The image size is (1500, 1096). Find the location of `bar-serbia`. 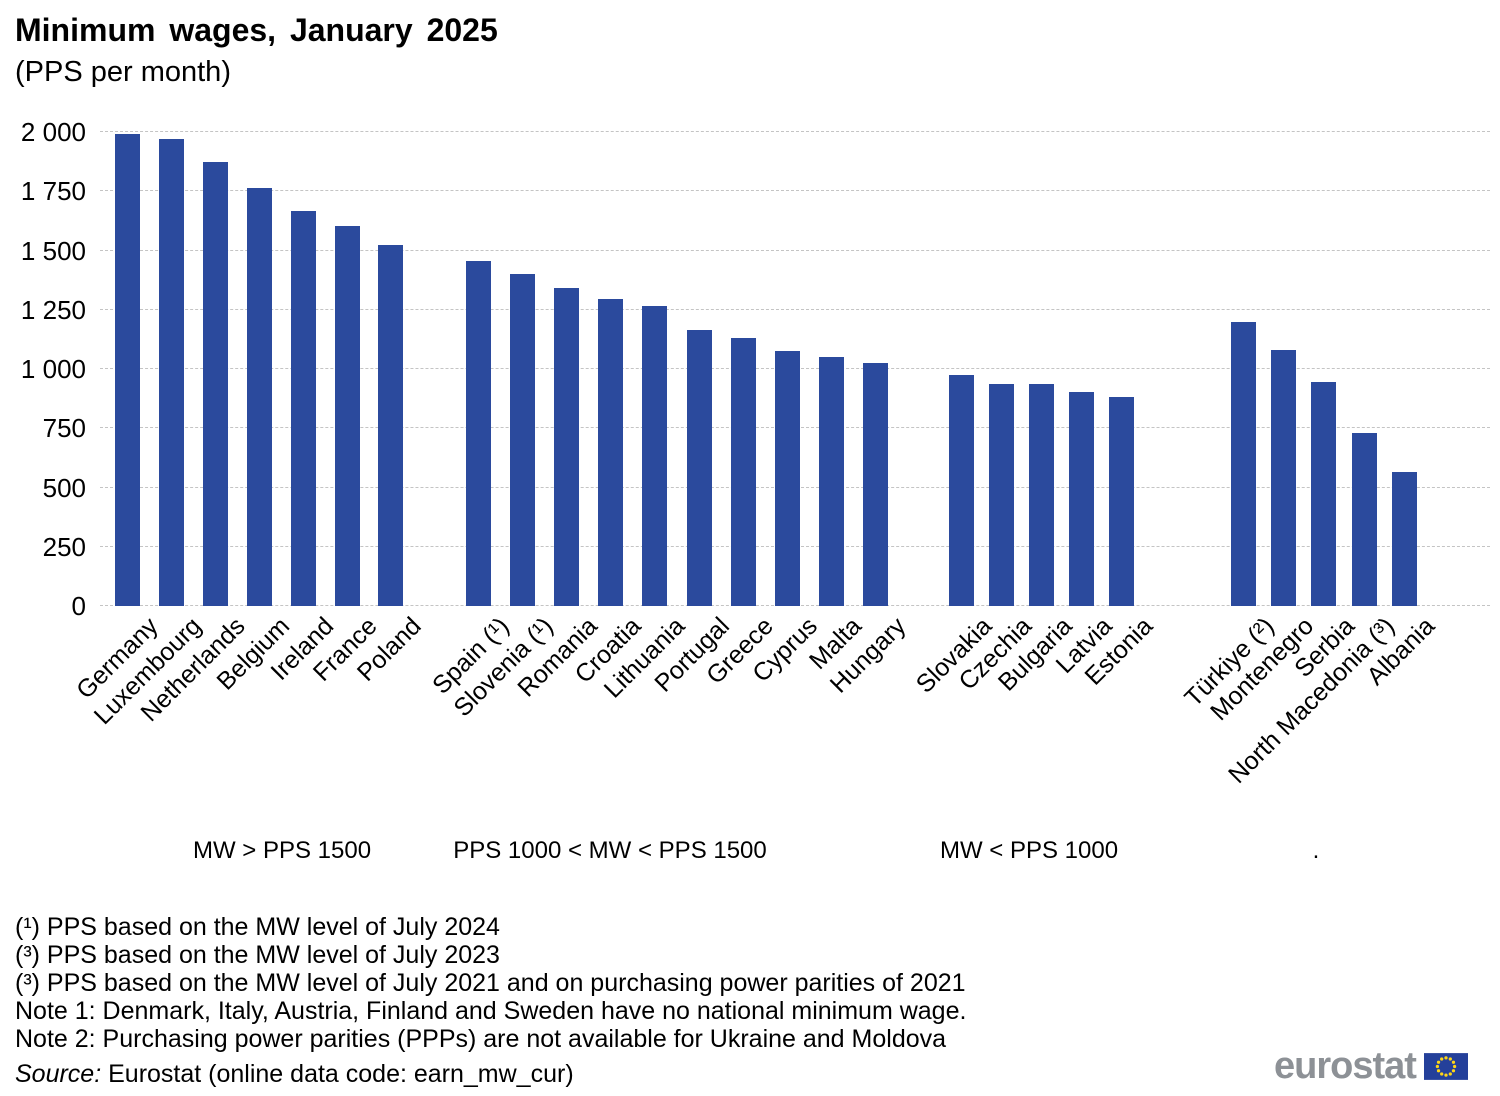

bar-serbia is located at coordinates (1324, 494).